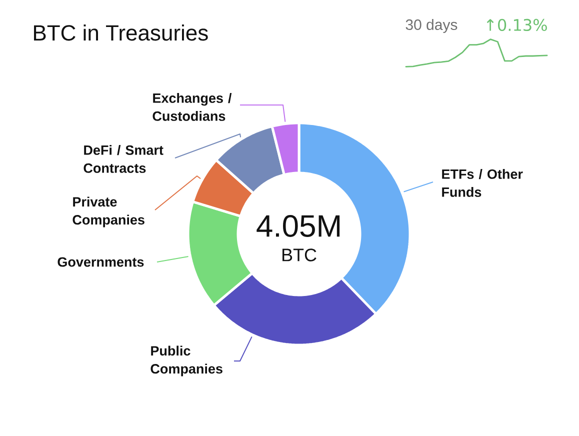  Describe the element at coordinates (124, 159) in the screenshot. I see `slice-label: DeFi / Smart Contracts` at that location.